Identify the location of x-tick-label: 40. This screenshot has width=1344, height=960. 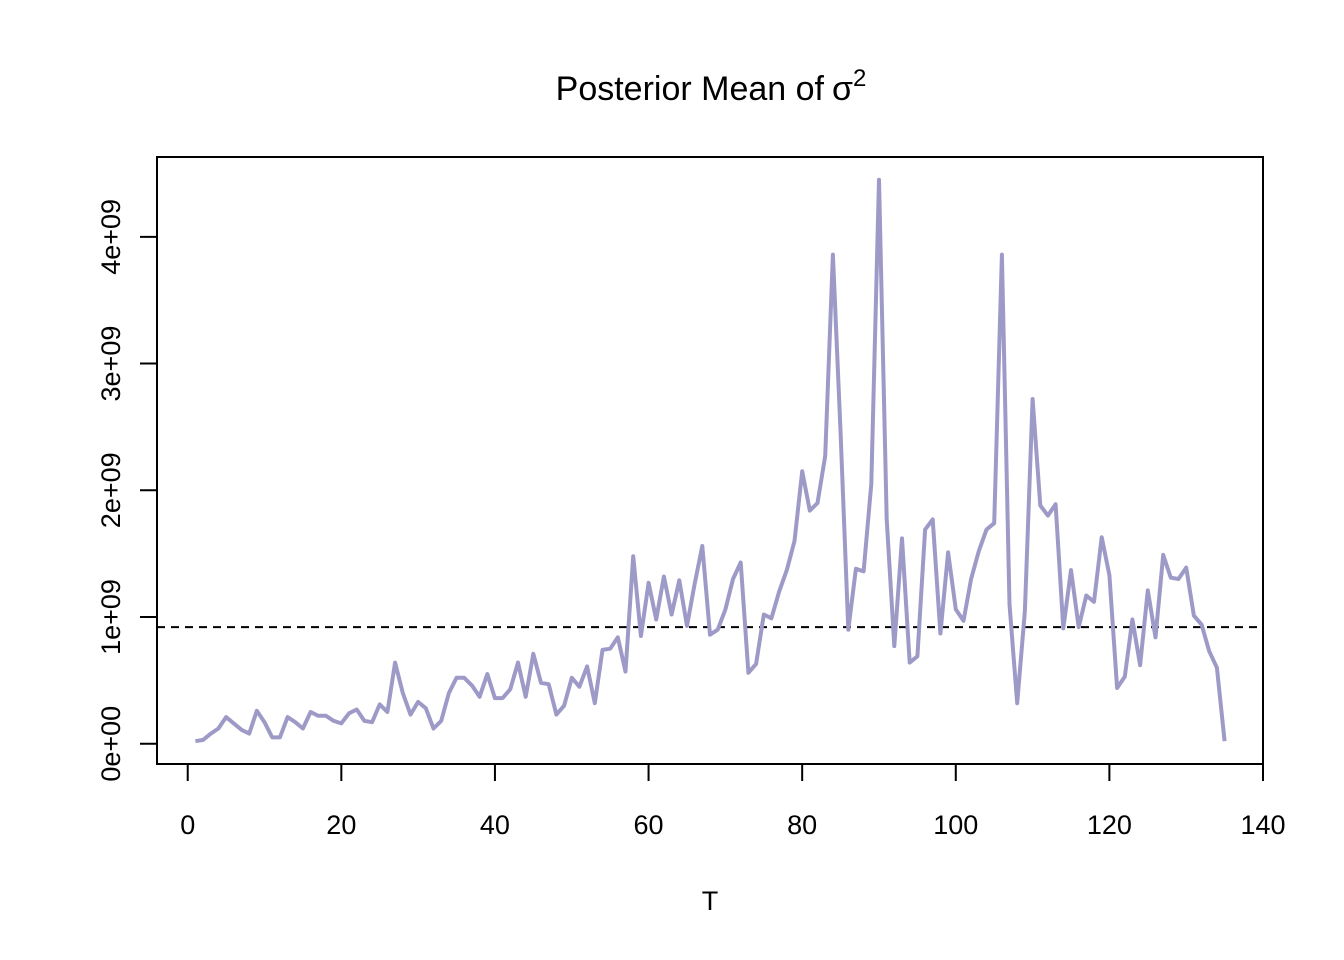
(495, 825).